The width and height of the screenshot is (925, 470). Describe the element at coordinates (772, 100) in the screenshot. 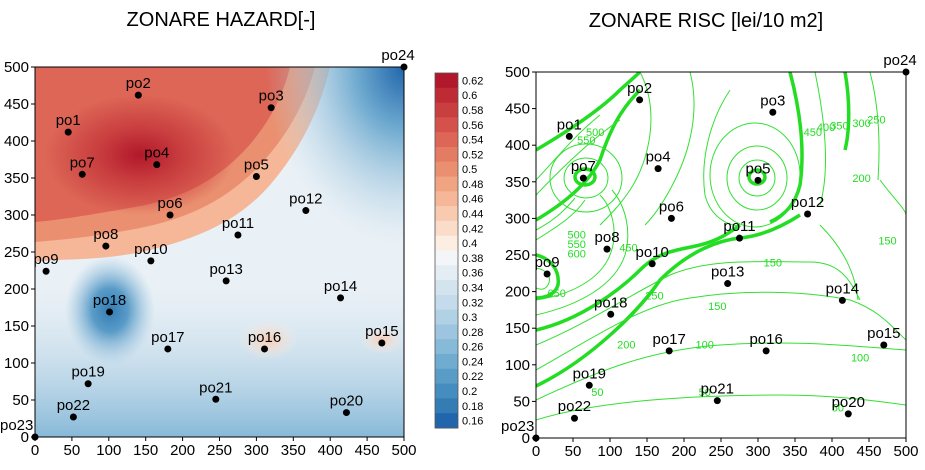

I see `risk-point-label: po3` at that location.